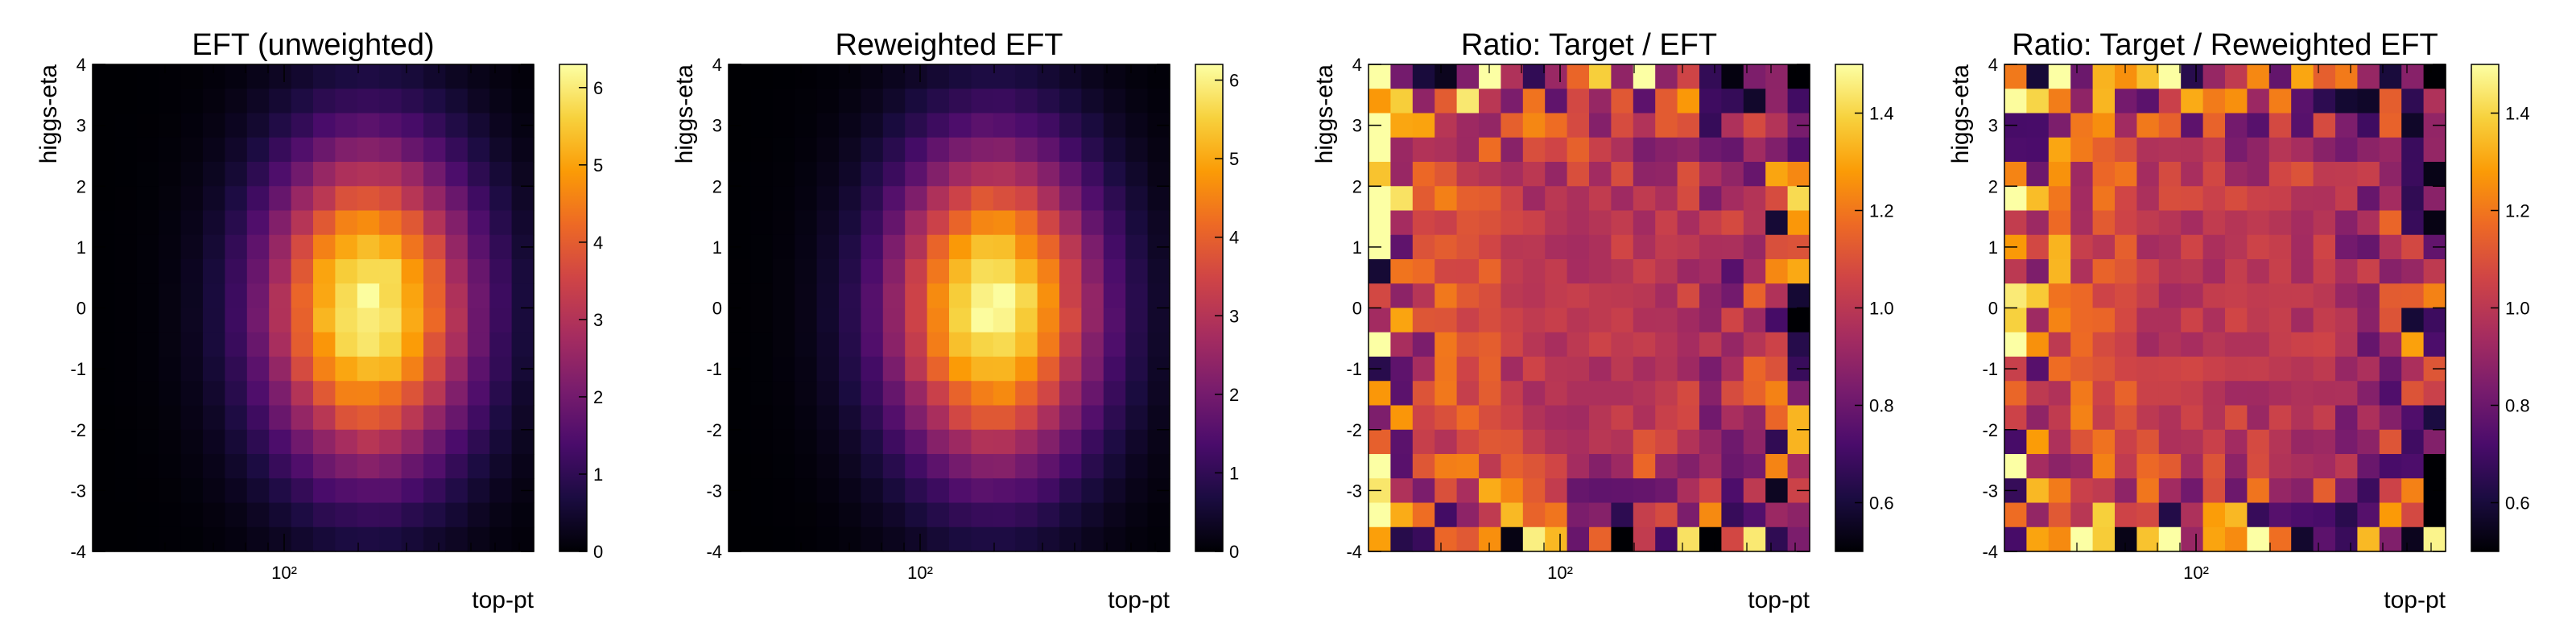 The image size is (2576, 644). What do you see at coordinates (1234, 159) in the screenshot?
I see `colorbar-tick-label: 5` at bounding box center [1234, 159].